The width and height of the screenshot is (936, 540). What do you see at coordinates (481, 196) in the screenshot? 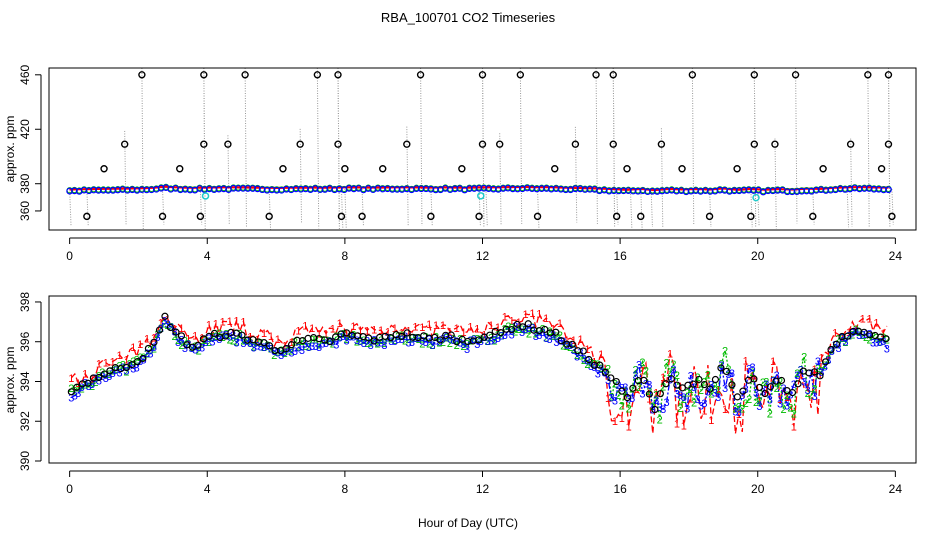
I see `top-cyan-point` at bounding box center [481, 196].